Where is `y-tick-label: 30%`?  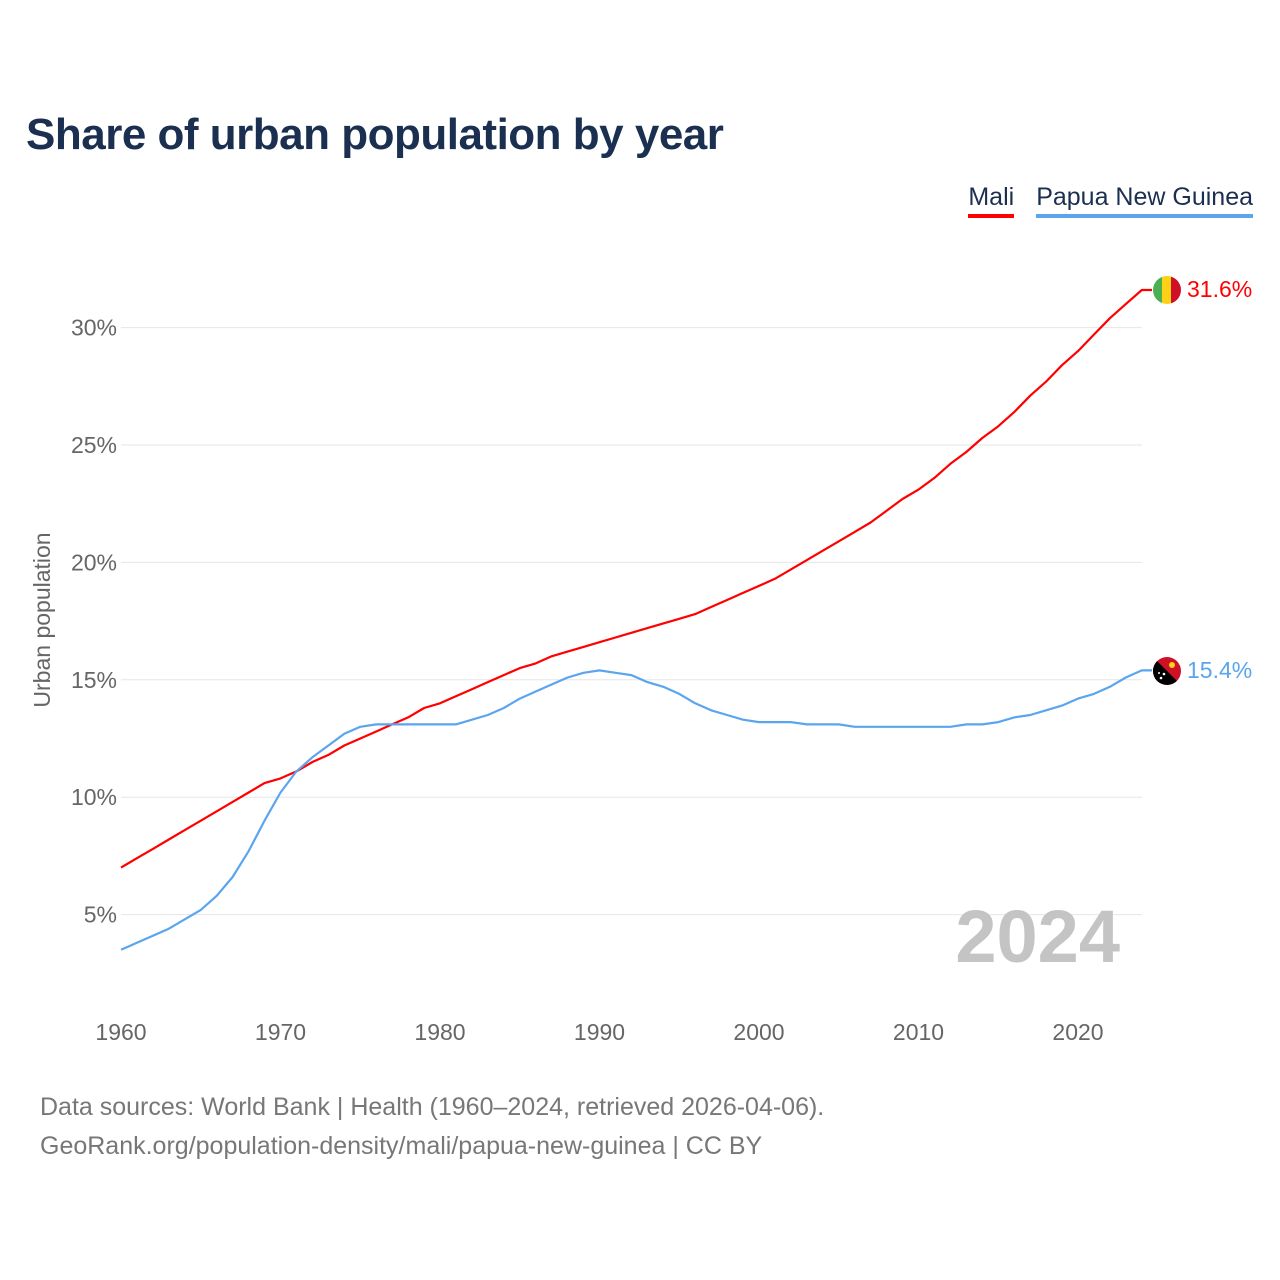
y-tick-label: 30% is located at coordinates (94, 328).